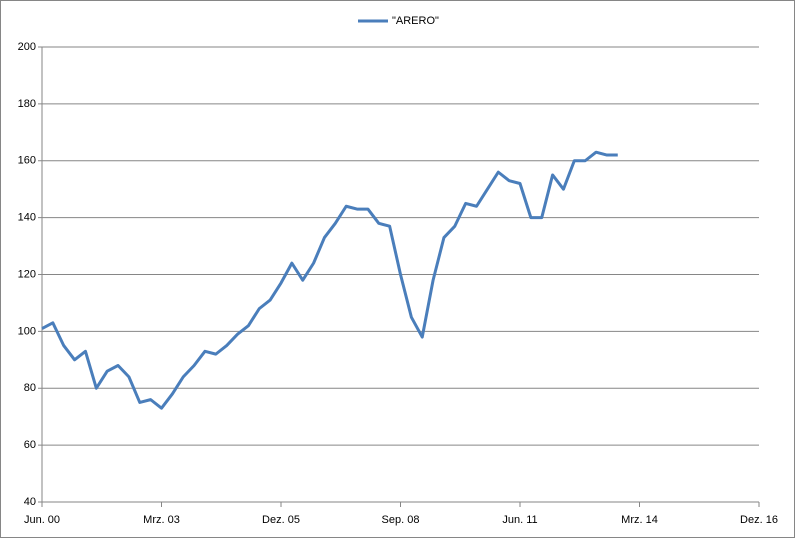  I want to click on y-tick-label: 140, so click(27, 218).